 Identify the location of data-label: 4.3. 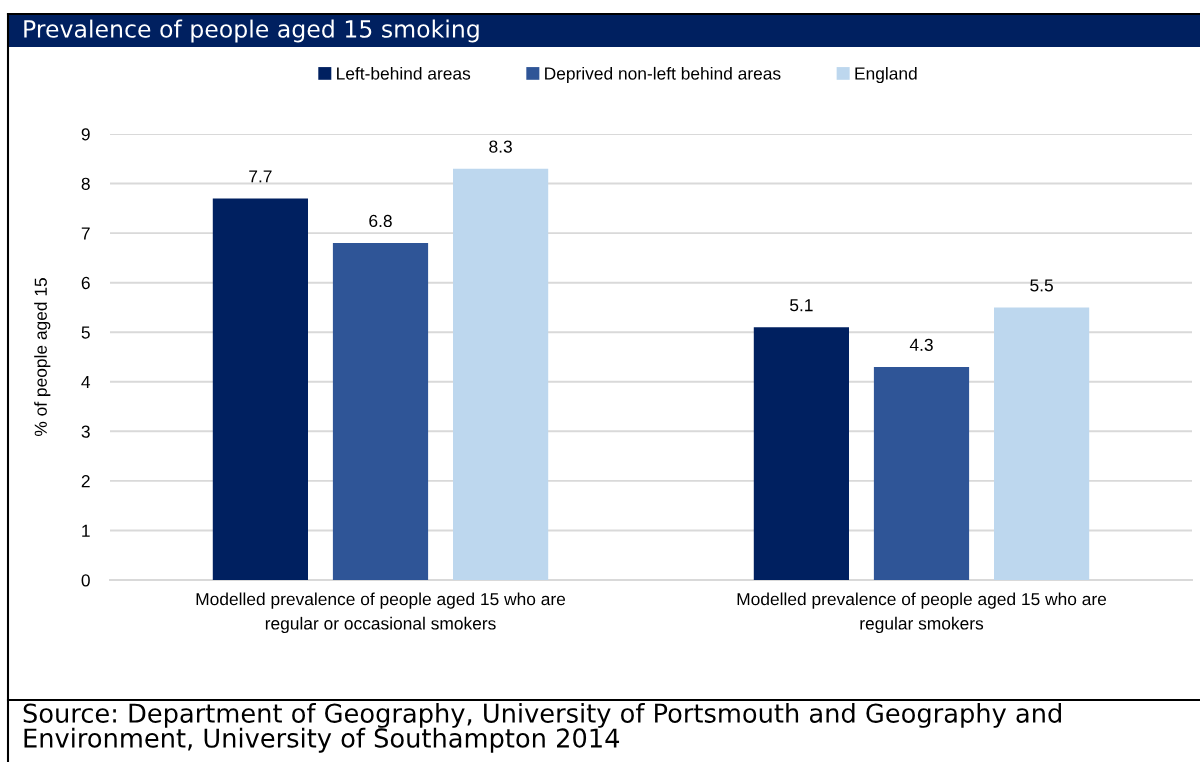
(921, 344).